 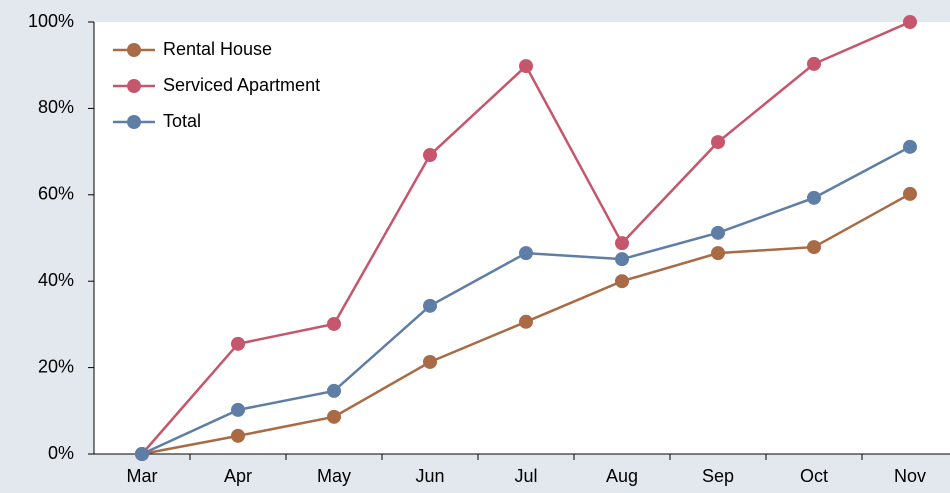 I want to click on y-tick-label: 60%, so click(x=56, y=194).